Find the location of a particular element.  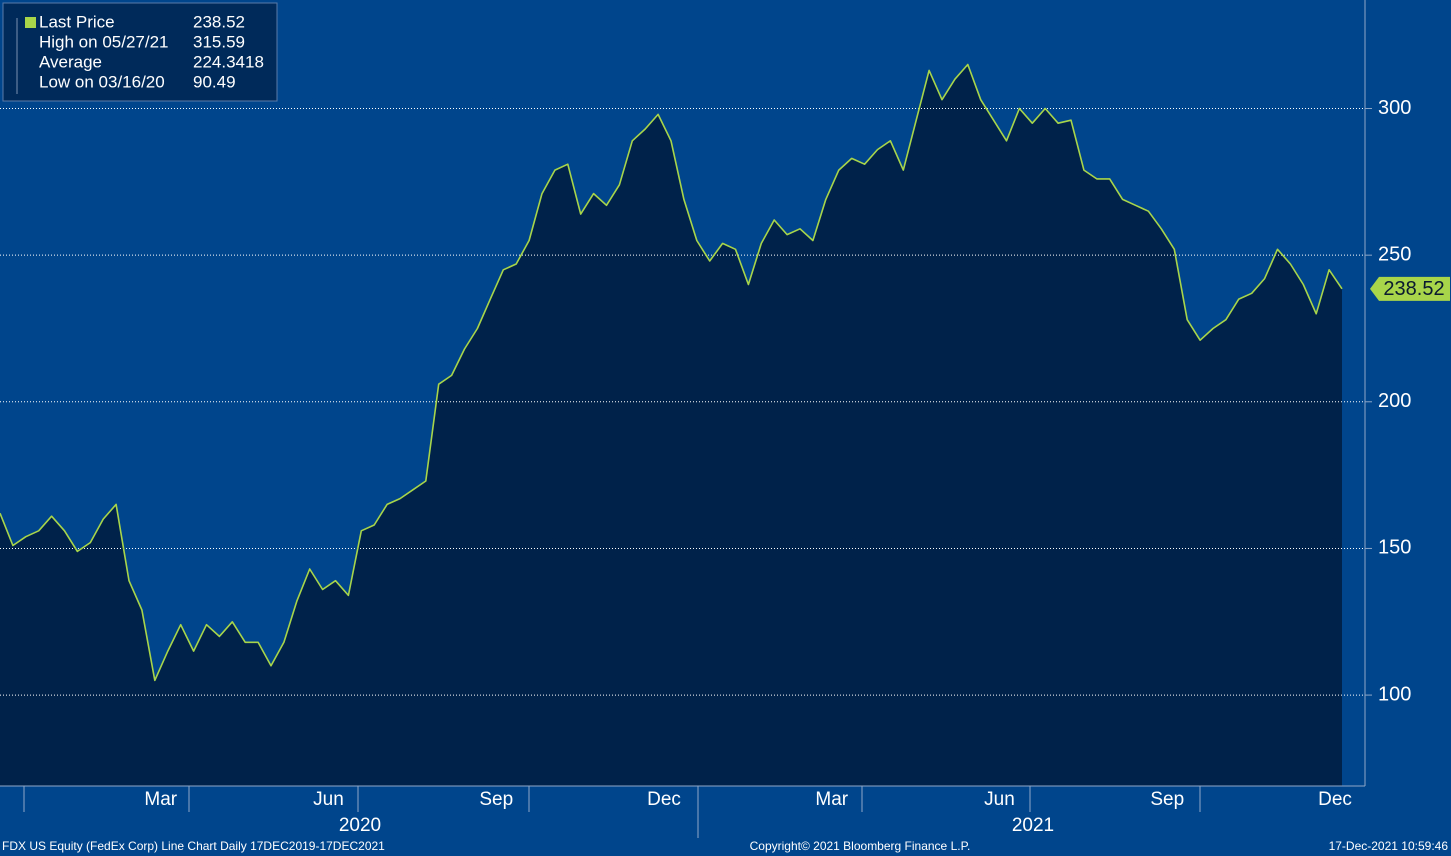

y-tick-label: 150 is located at coordinates (1394, 548).